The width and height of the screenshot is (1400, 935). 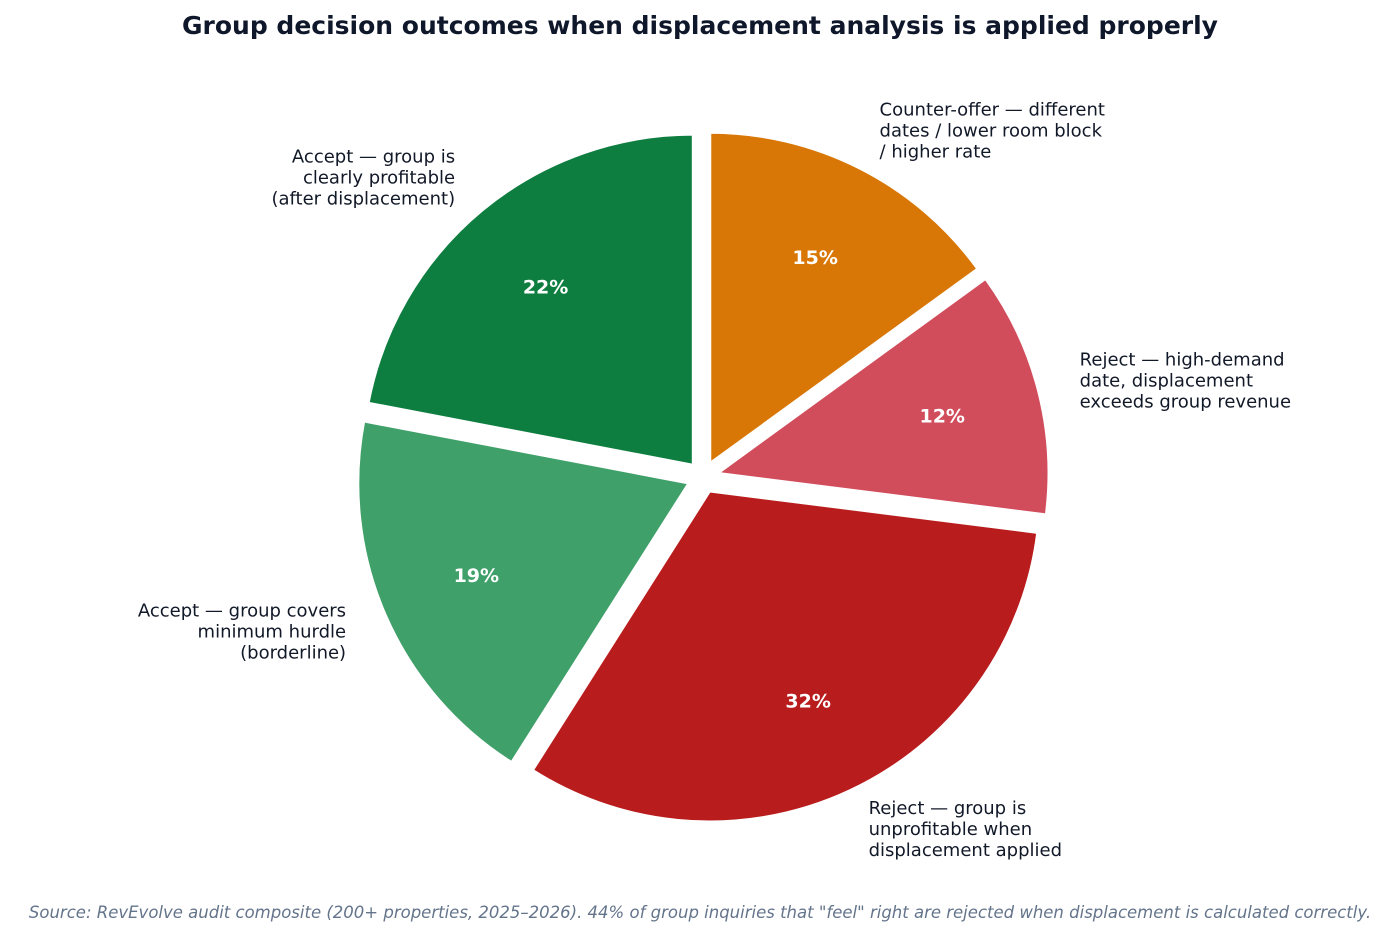 What do you see at coordinates (545, 288) in the screenshot?
I see `pct-label-22: 22%` at bounding box center [545, 288].